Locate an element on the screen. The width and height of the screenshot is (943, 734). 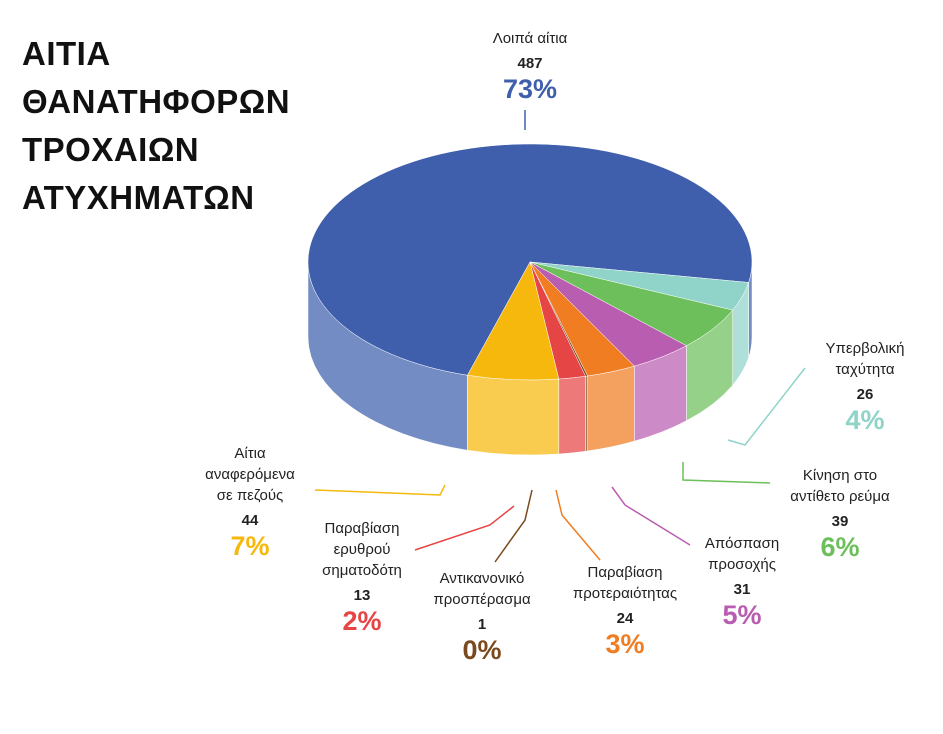
chart-title: ΑΙΤΙΑ ΘΑΝΑΤΗΦΟΡΩΝ ΤΡΟΧΑΙΩΝ ΑΤΥΧΗΜΑΤΩΝ is located at coordinates (156, 125).